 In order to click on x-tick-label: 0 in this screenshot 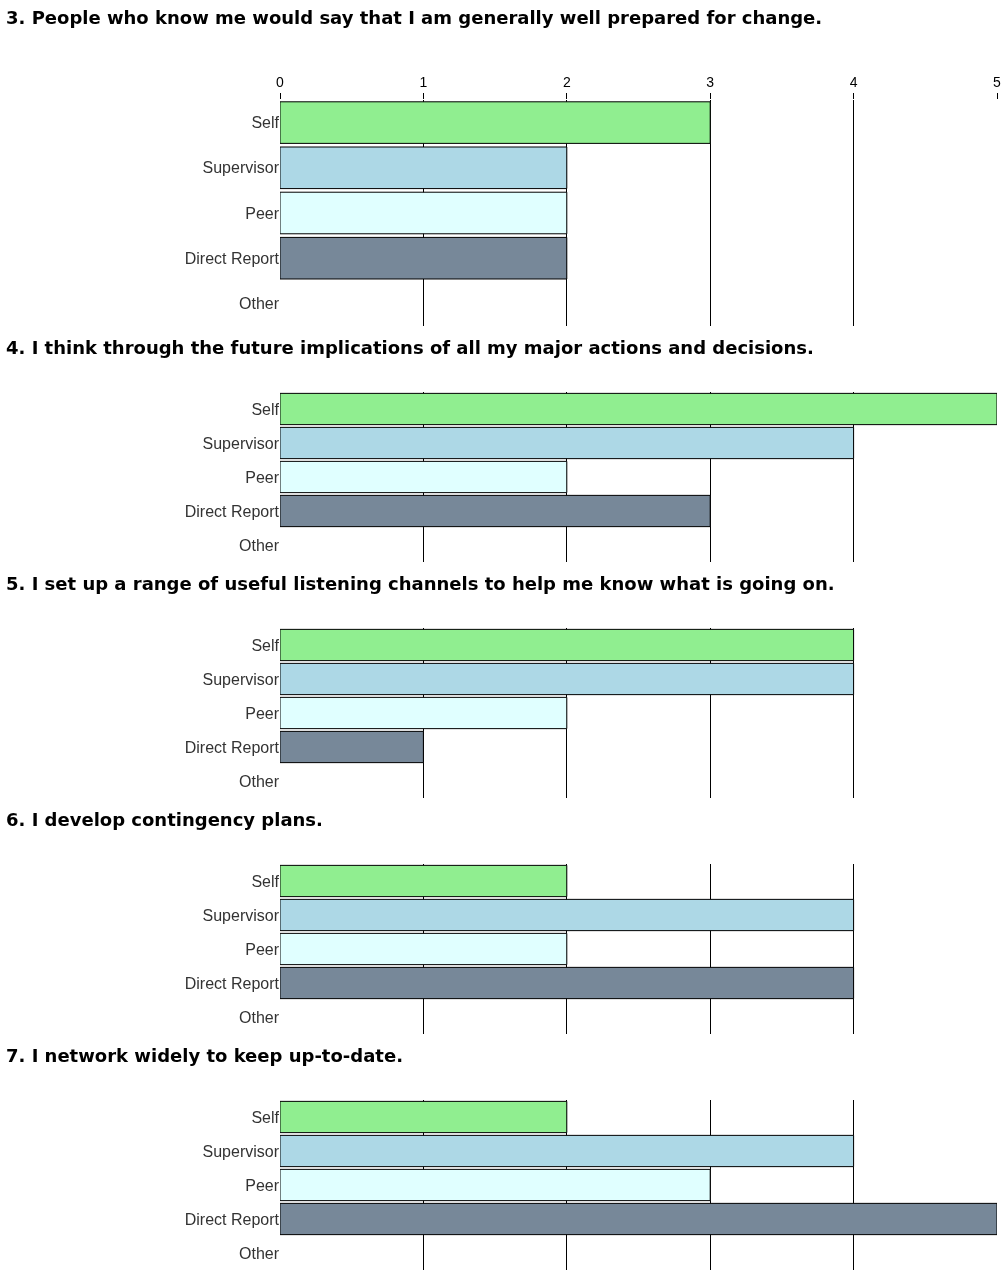, I will do `click(280, 82)`.